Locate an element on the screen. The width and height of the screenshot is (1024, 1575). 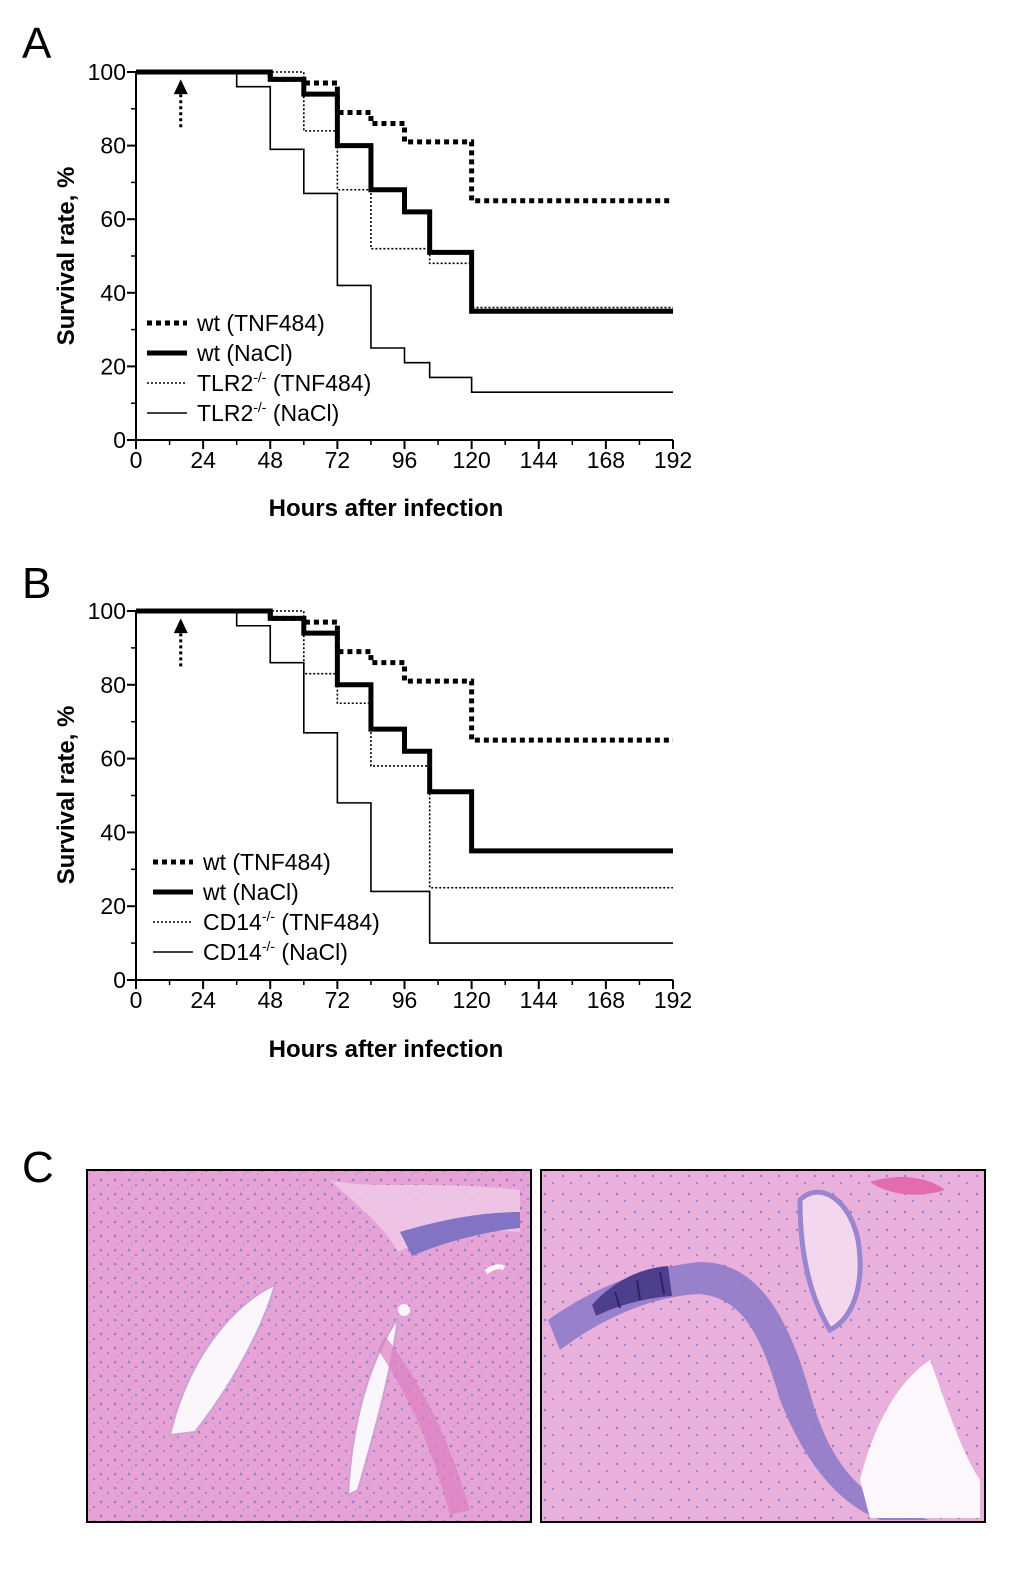
legend-entry: TLR2-/- (TNF484) is located at coordinates (284, 382).